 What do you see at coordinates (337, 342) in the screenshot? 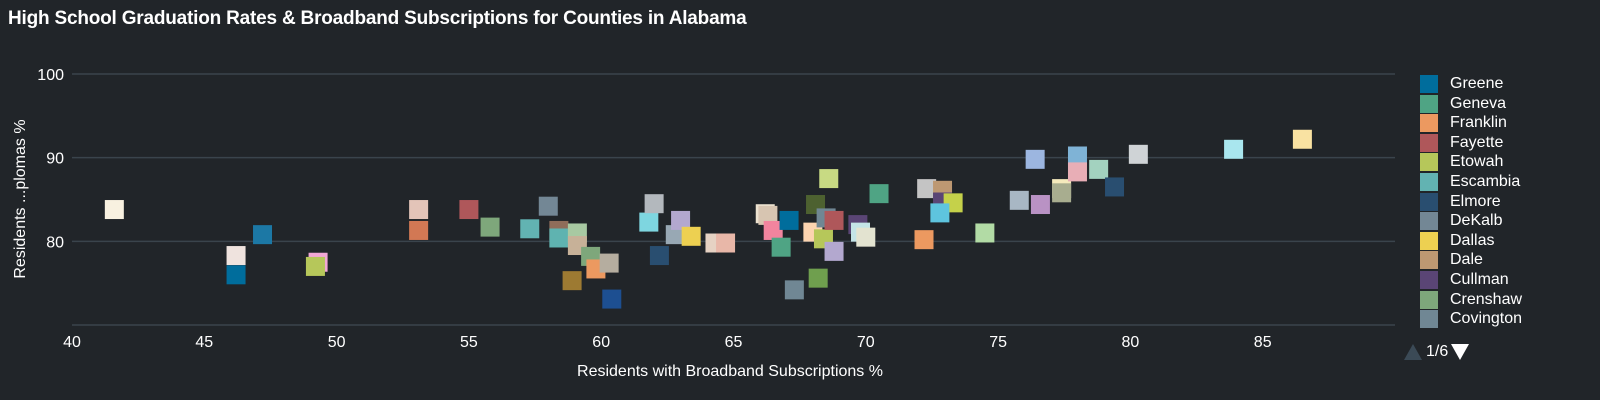
I see `x-tick-label: 50` at bounding box center [337, 342].